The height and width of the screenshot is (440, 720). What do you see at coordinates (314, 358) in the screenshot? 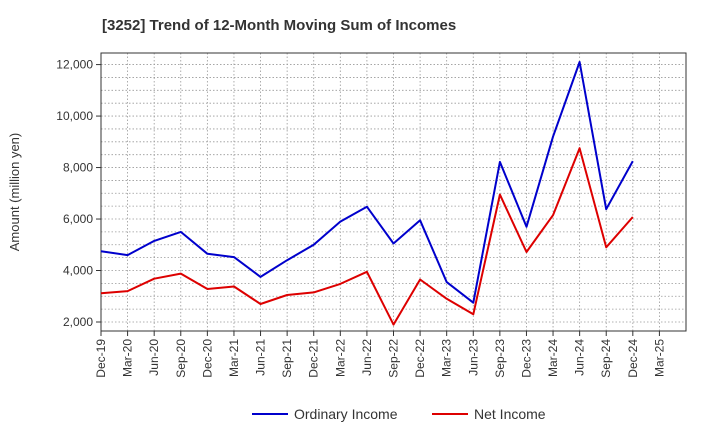
I see `x-tick-label: Dec-21` at bounding box center [314, 358].